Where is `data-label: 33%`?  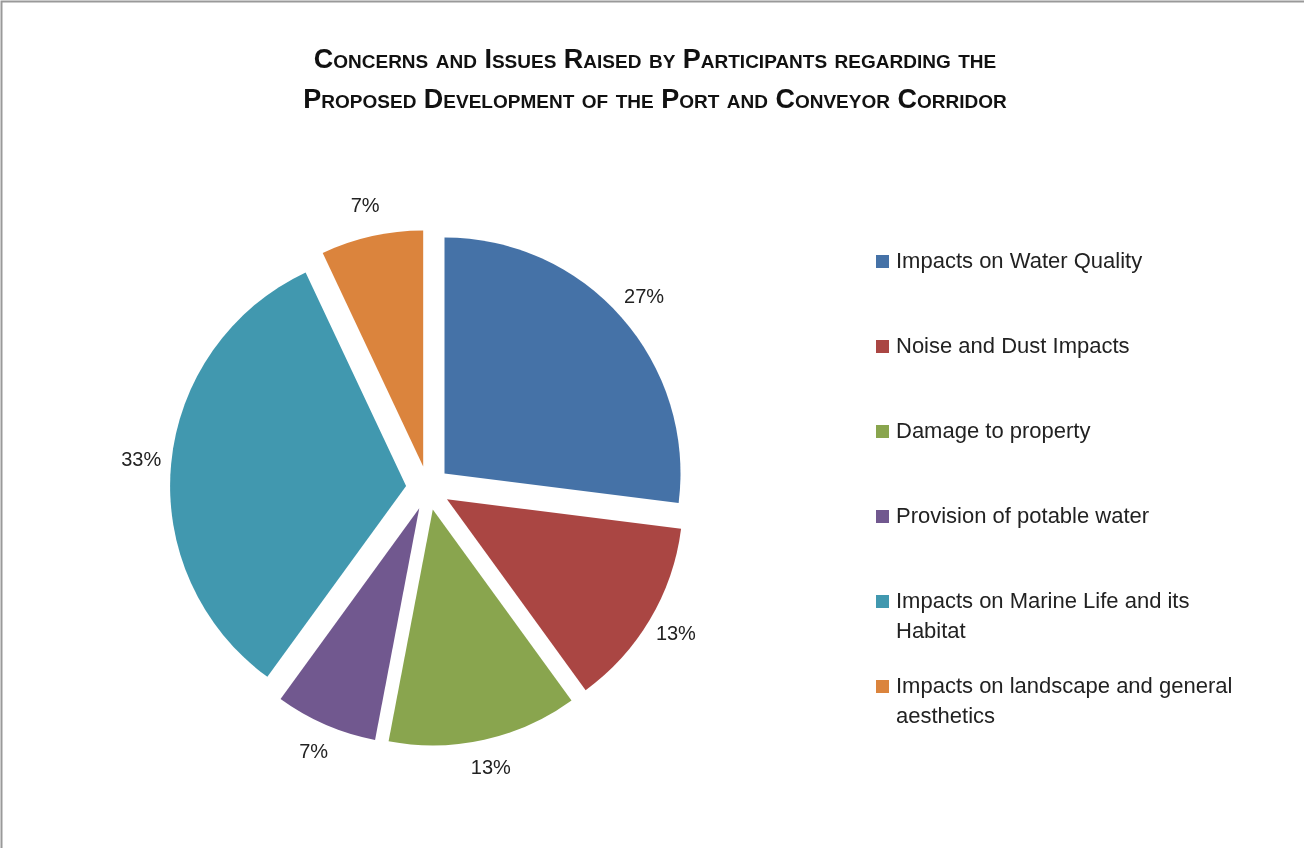 data-label: 33% is located at coordinates (141, 459).